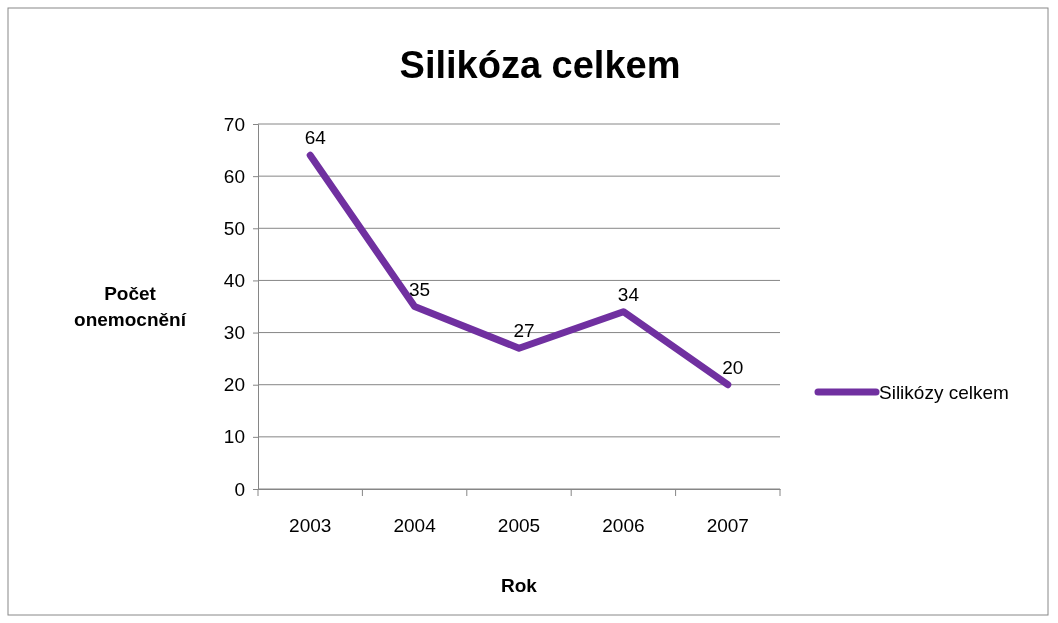  What do you see at coordinates (315, 138) in the screenshot?
I see `data-label: 64` at bounding box center [315, 138].